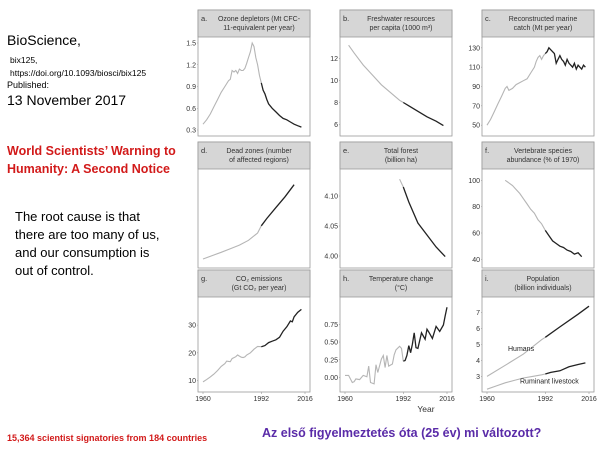 This screenshot has height=450, width=600. I want to click on y-tick-label: 4.10, so click(331, 197).